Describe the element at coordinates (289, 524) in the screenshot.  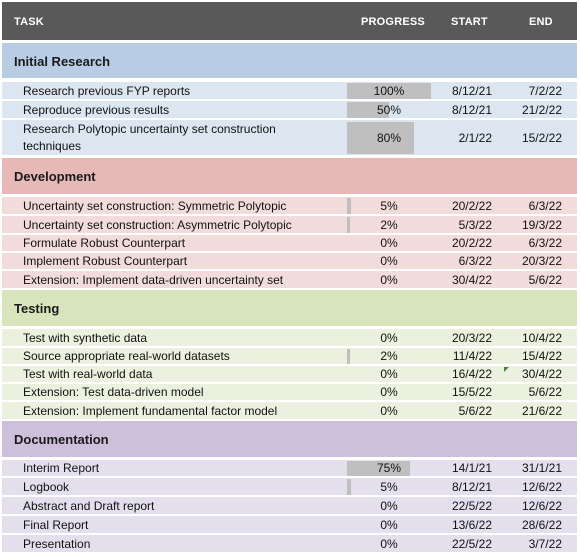
I see `table-row: Final Report 0% 13/6/22 28/6/22` at that location.